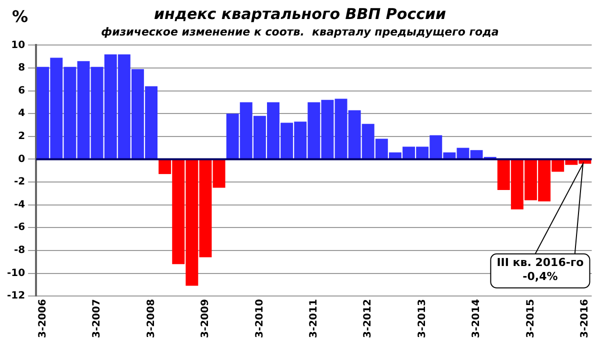 This screenshot has height=343, width=600. What do you see at coordinates (97, 318) in the screenshot?
I see `x-tick-label: 3-2007` at bounding box center [97, 318].